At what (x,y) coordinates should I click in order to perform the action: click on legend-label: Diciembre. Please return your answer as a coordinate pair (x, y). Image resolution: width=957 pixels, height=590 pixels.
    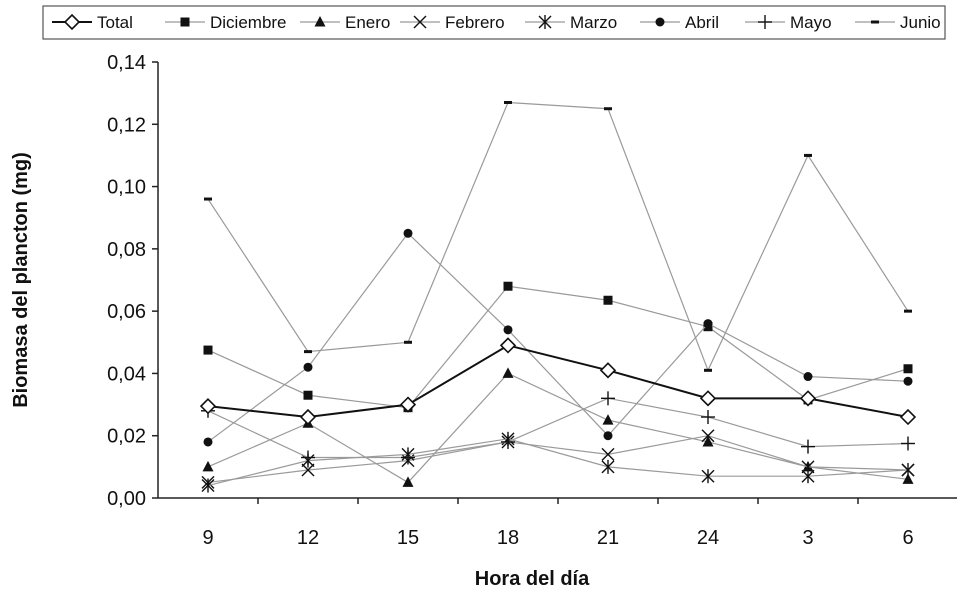
    Looking at the image, I should click on (248, 22).